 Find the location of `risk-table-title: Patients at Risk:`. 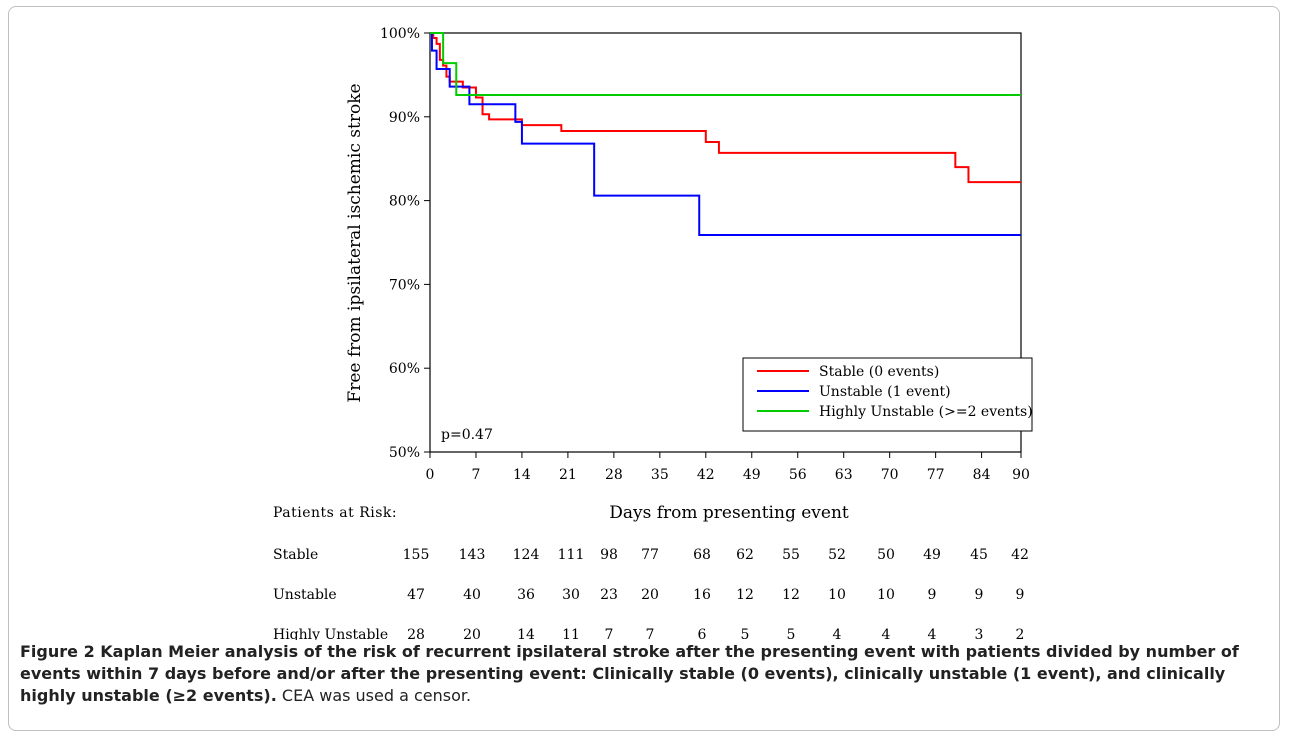

risk-table-title: Patients at Risk: is located at coordinates (335, 513).